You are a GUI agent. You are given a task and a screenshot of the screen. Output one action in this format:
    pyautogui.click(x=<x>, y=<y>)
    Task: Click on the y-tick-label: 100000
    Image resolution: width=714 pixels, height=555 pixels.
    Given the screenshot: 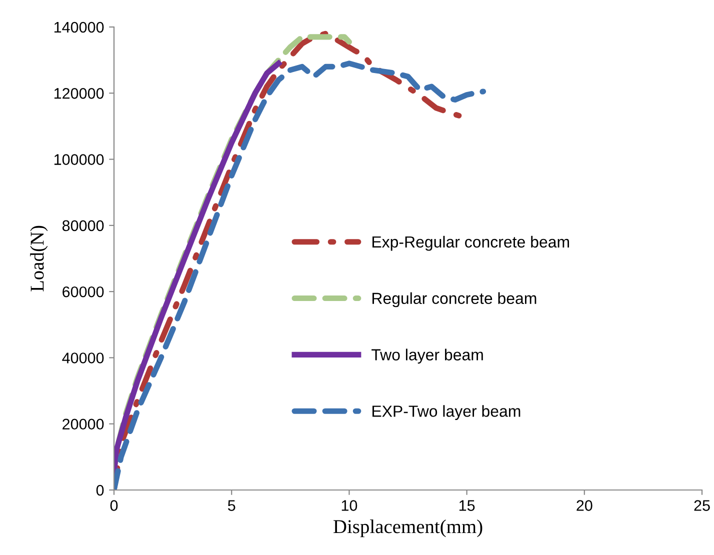 What is the action you would take?
    pyautogui.click(x=79, y=159)
    